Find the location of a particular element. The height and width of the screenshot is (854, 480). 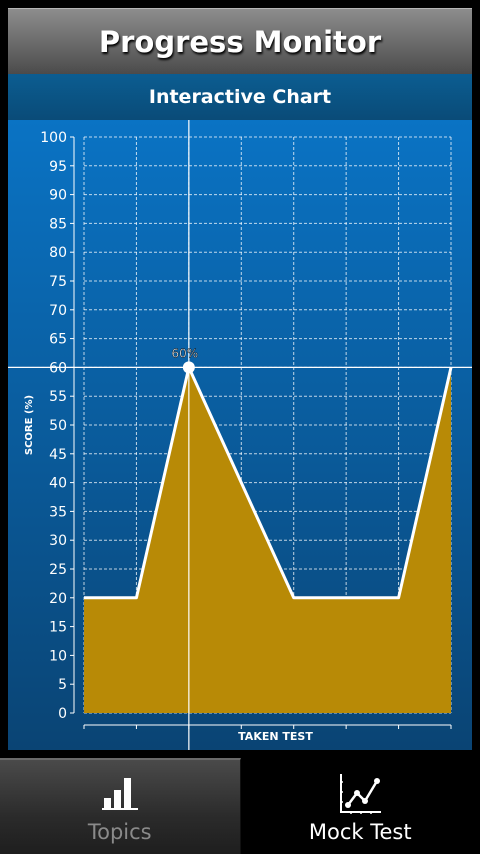

chart-header: Interactive Chart is located at coordinates (240, 97).